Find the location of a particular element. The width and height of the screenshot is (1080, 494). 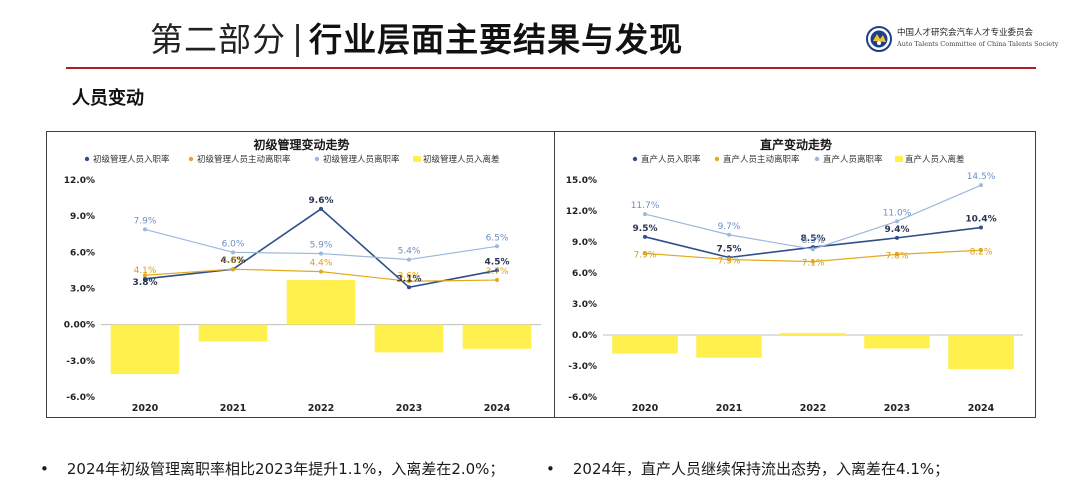

data-label: 7.3% is located at coordinates (729, 262).